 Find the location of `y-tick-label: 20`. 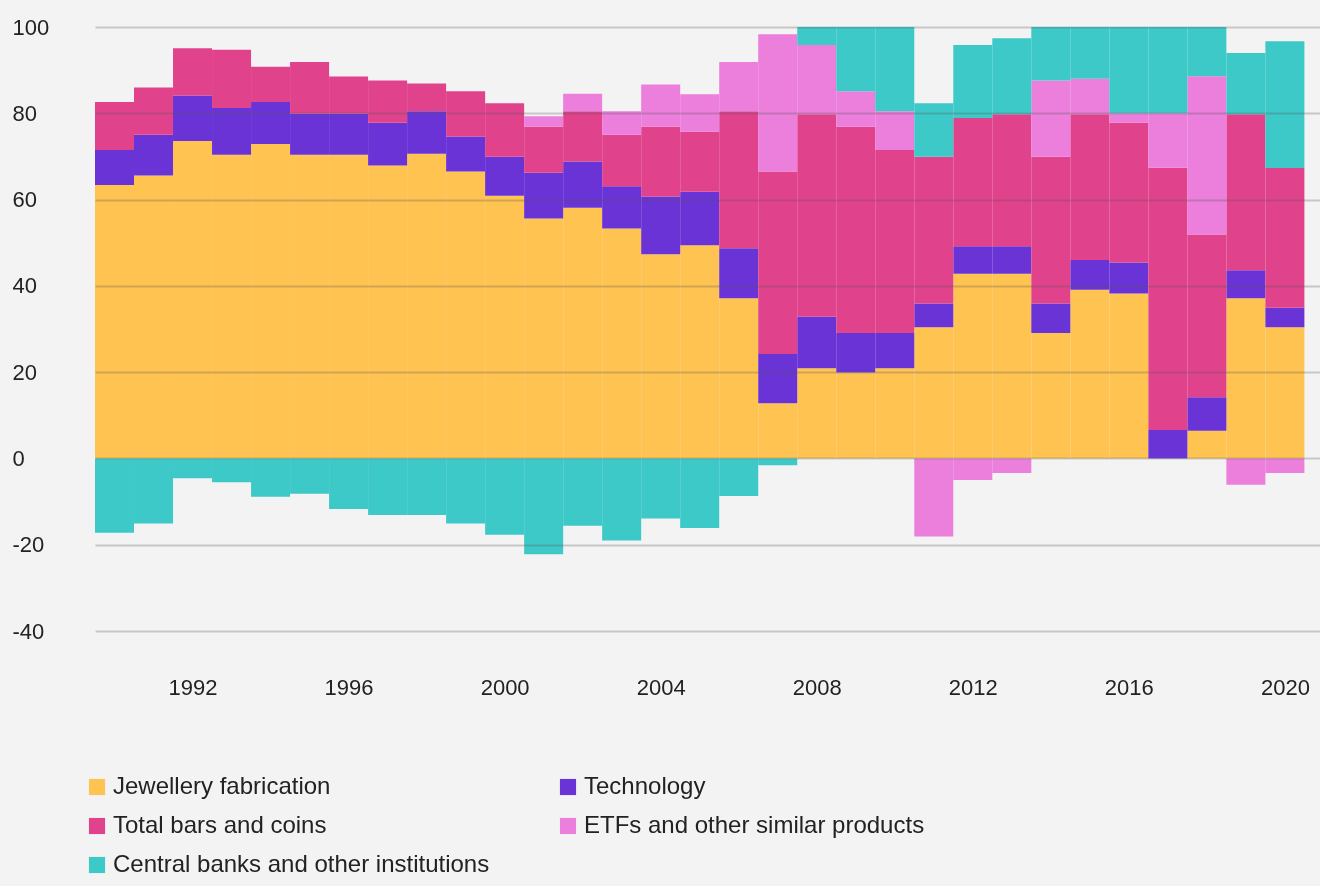

y-tick-label: 20 is located at coordinates (24, 372).